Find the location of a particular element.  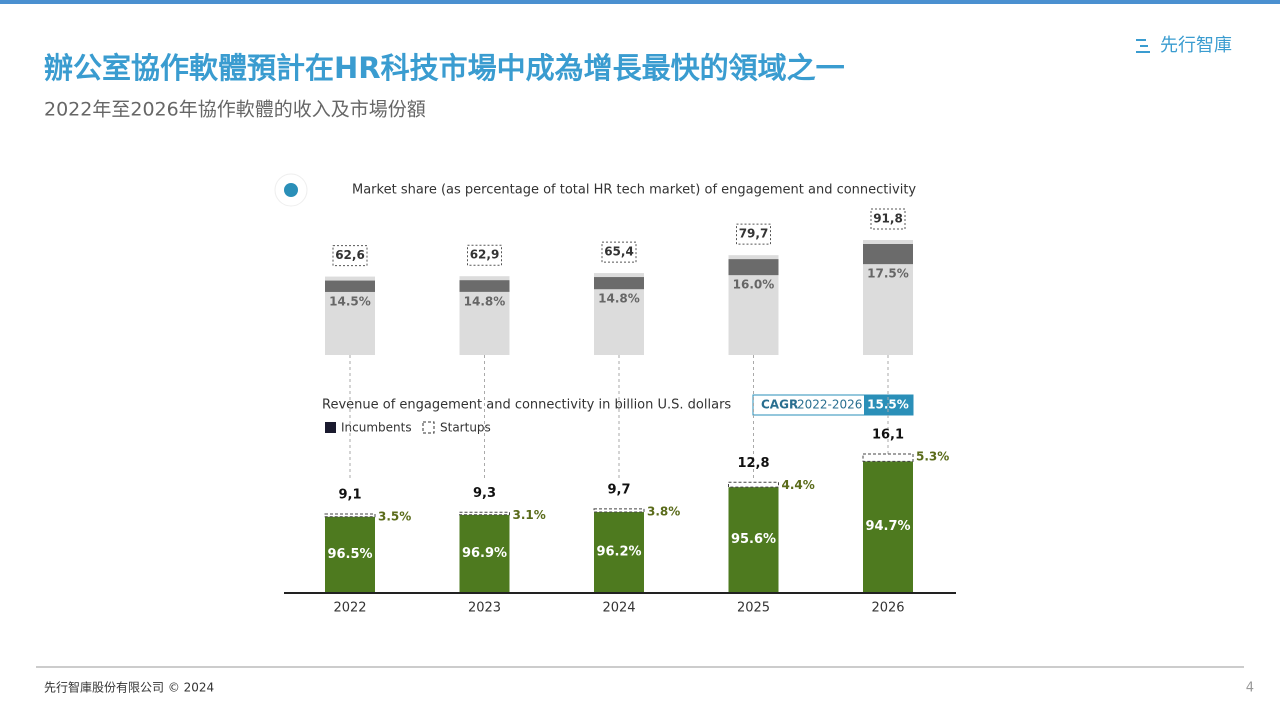

share-label: 14.5% is located at coordinates (350, 301).